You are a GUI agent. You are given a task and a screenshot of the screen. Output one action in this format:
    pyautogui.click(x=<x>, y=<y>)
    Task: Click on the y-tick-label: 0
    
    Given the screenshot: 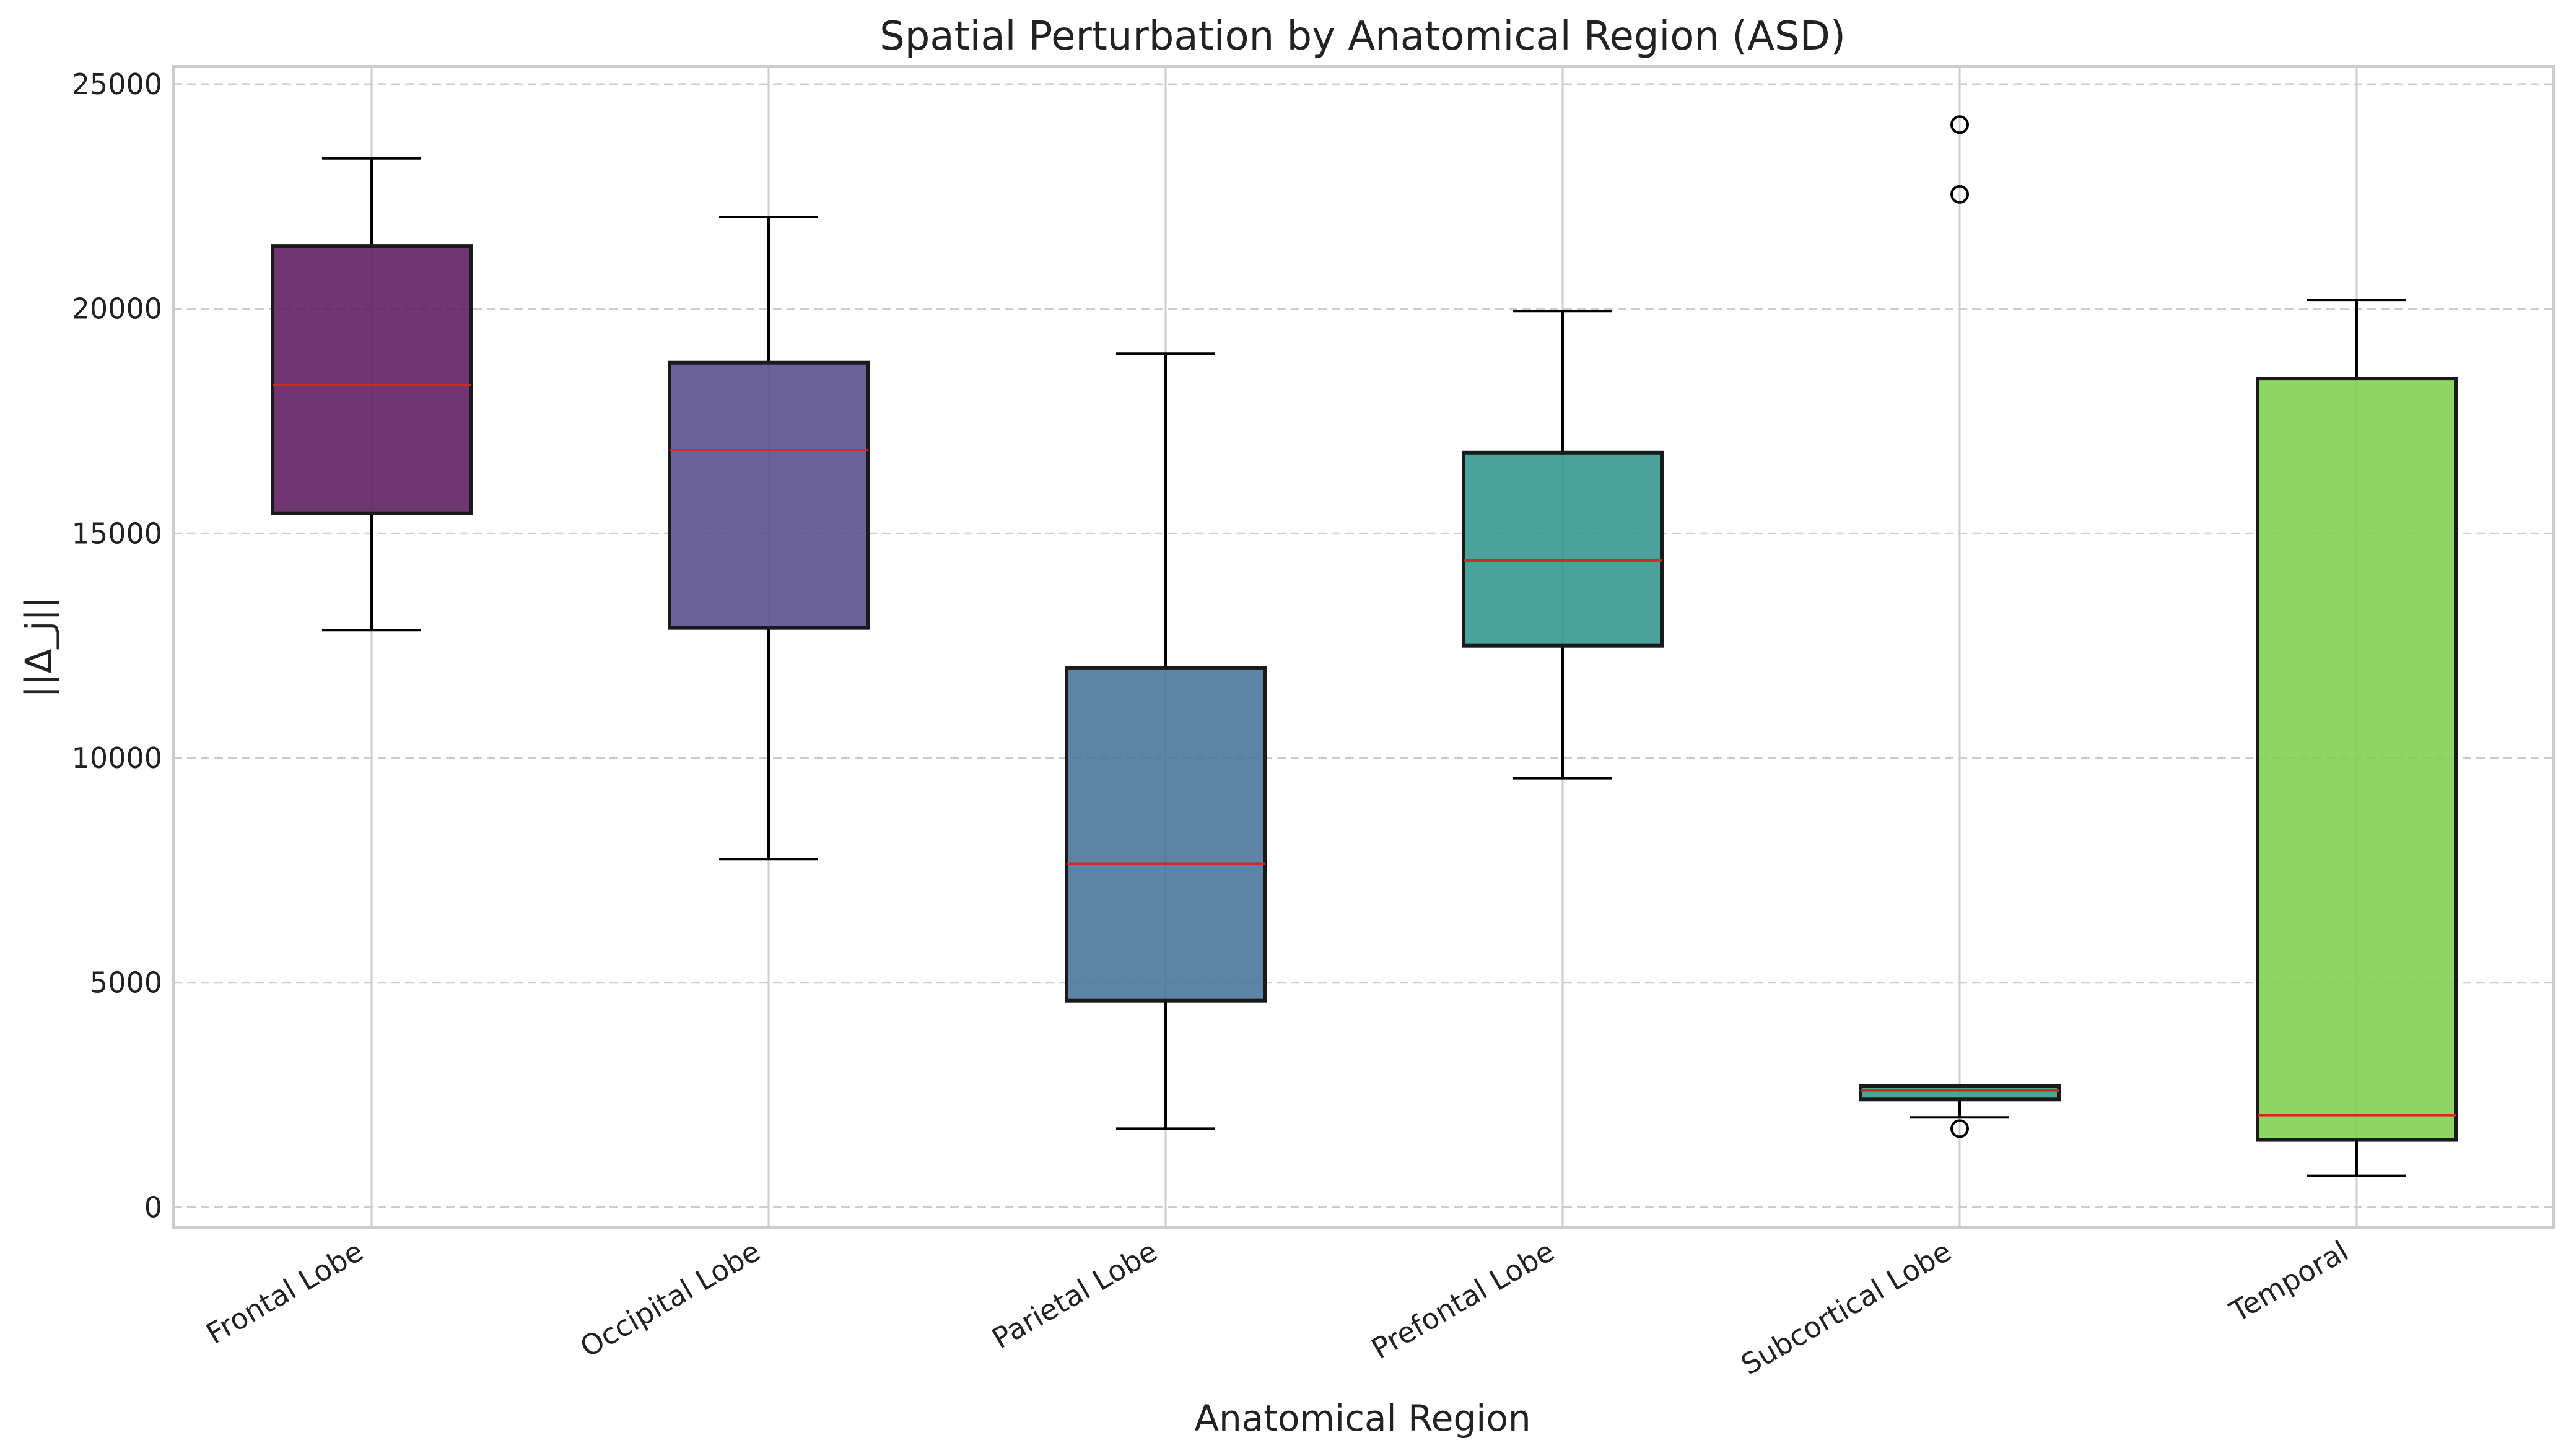 What is the action you would take?
    pyautogui.click(x=153, y=1207)
    